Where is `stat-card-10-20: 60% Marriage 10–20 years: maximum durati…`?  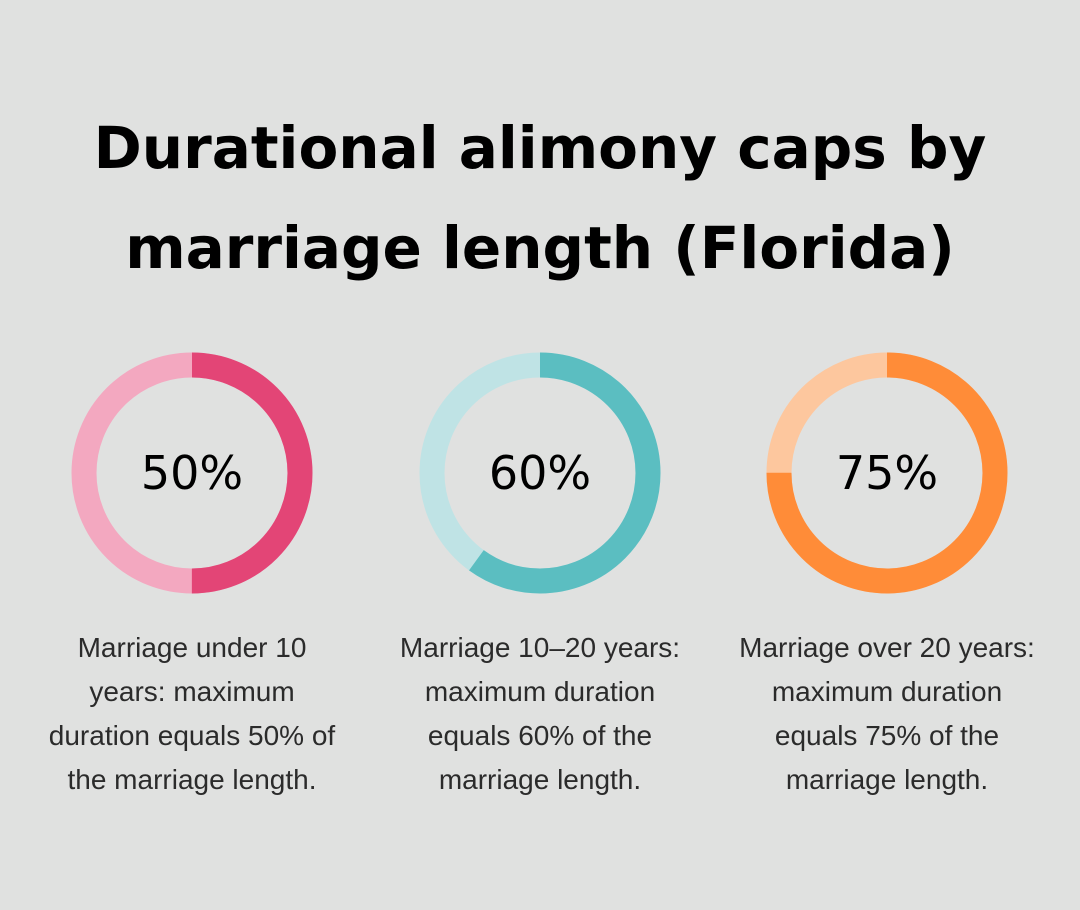
stat-card-10-20: 60% Marriage 10–20 years: maximum durati… is located at coordinates (540, 576).